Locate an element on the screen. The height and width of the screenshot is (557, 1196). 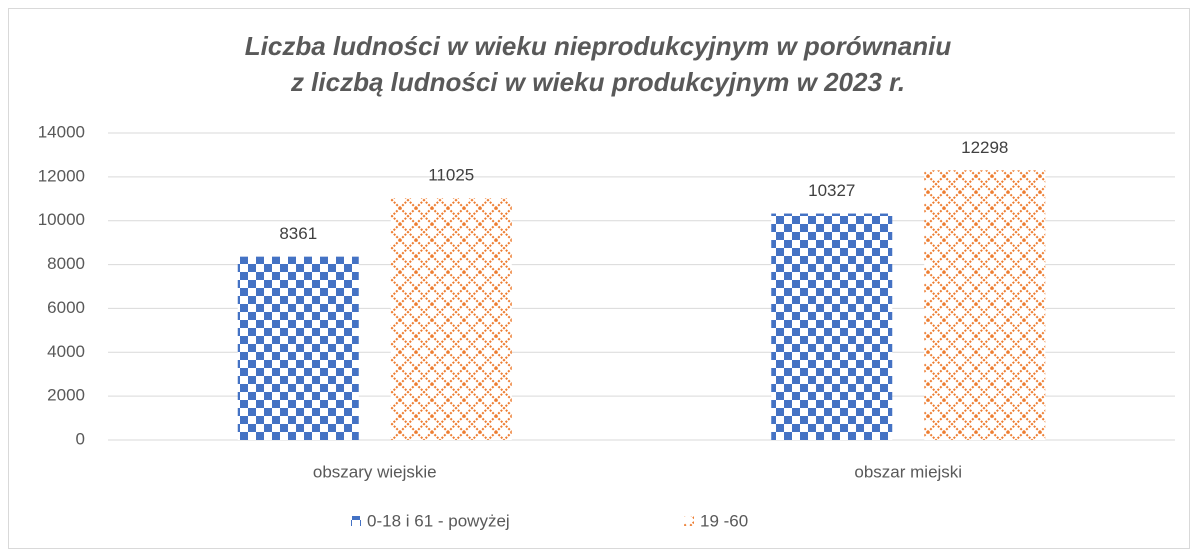
data-label: 8361 is located at coordinates (298, 233).